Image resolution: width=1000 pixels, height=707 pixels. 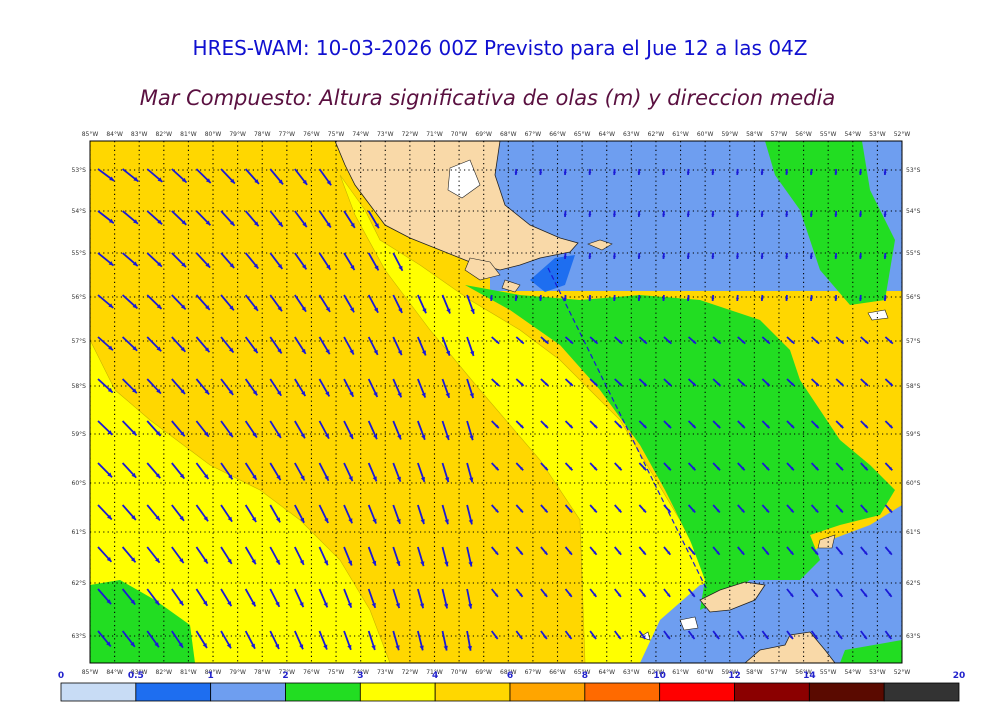 I want to click on land-tierra-del-fuego, so click(x=456, y=206).